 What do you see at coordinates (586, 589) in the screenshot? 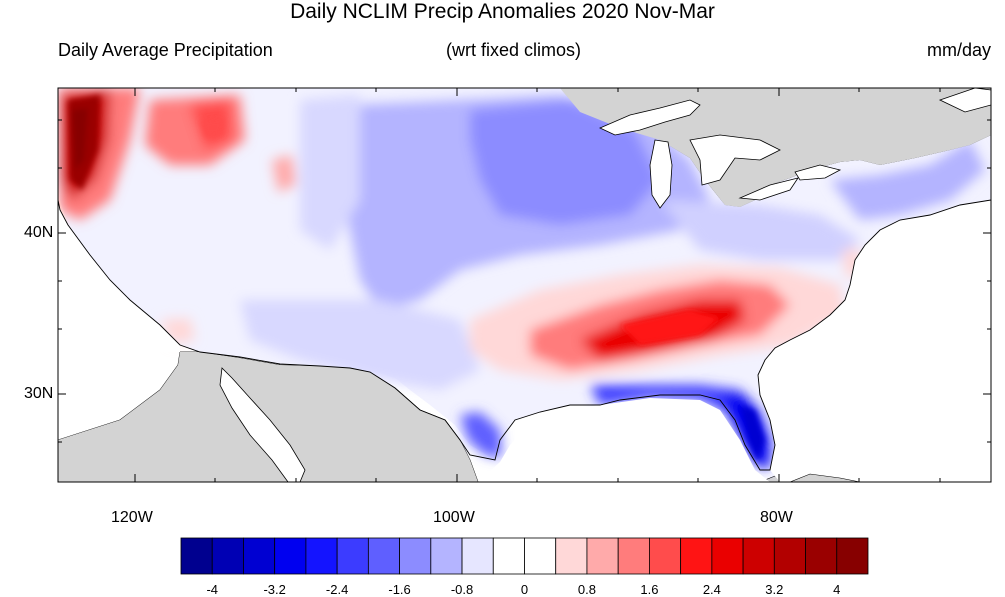
I see `colorbar-label: 0.8` at bounding box center [586, 589].